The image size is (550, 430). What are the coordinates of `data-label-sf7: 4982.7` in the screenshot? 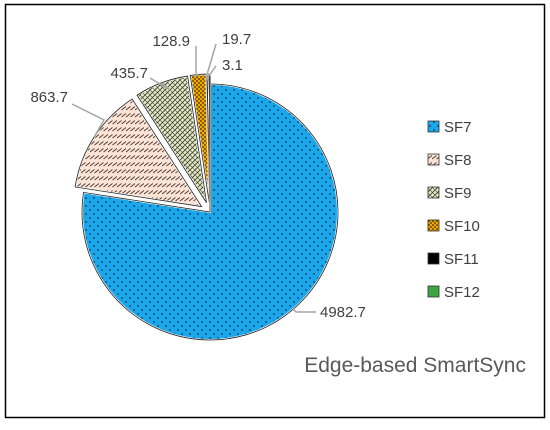 It's located at (343, 312).